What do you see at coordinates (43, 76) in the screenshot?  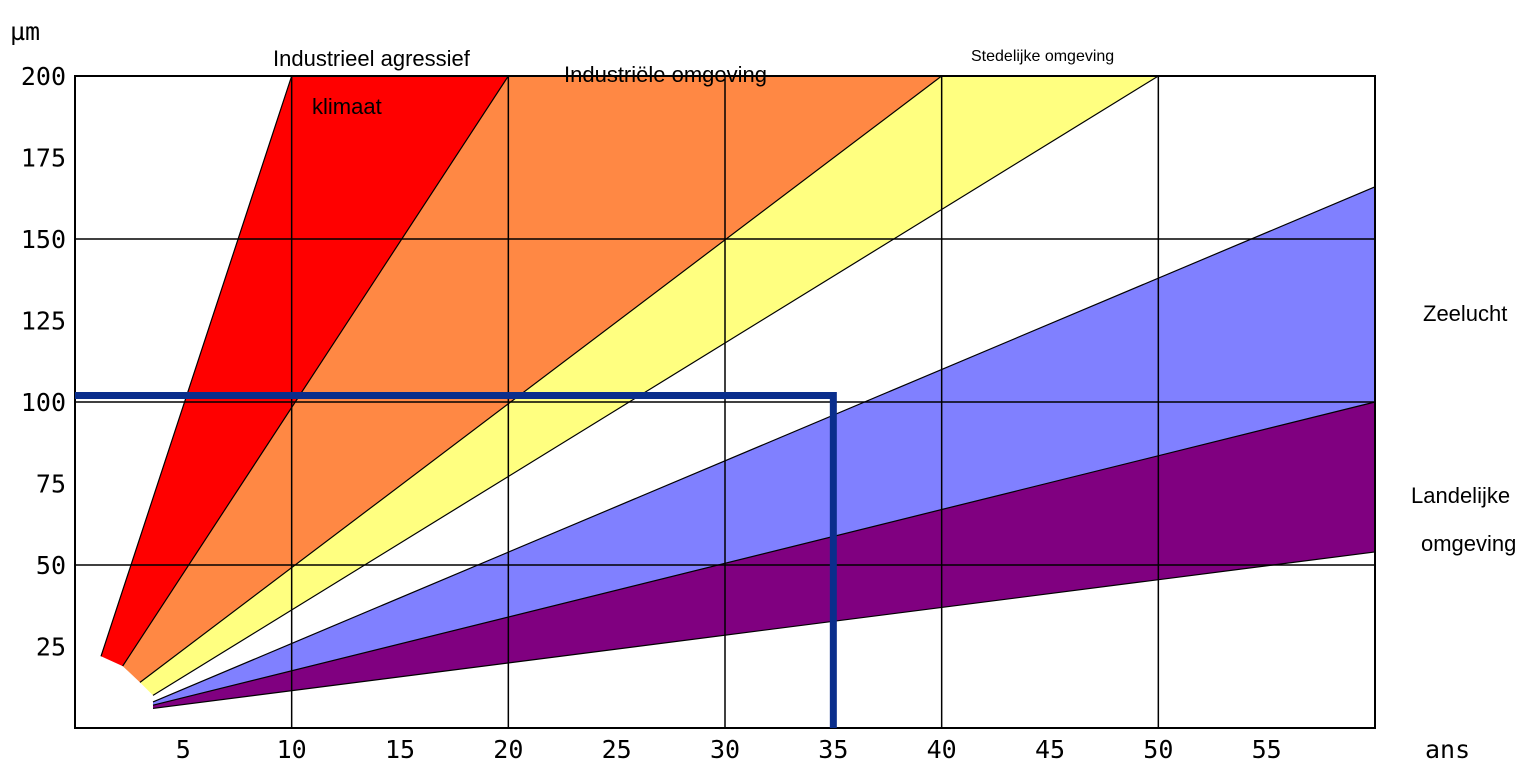 I see `y-tick-label-200: 200` at bounding box center [43, 76].